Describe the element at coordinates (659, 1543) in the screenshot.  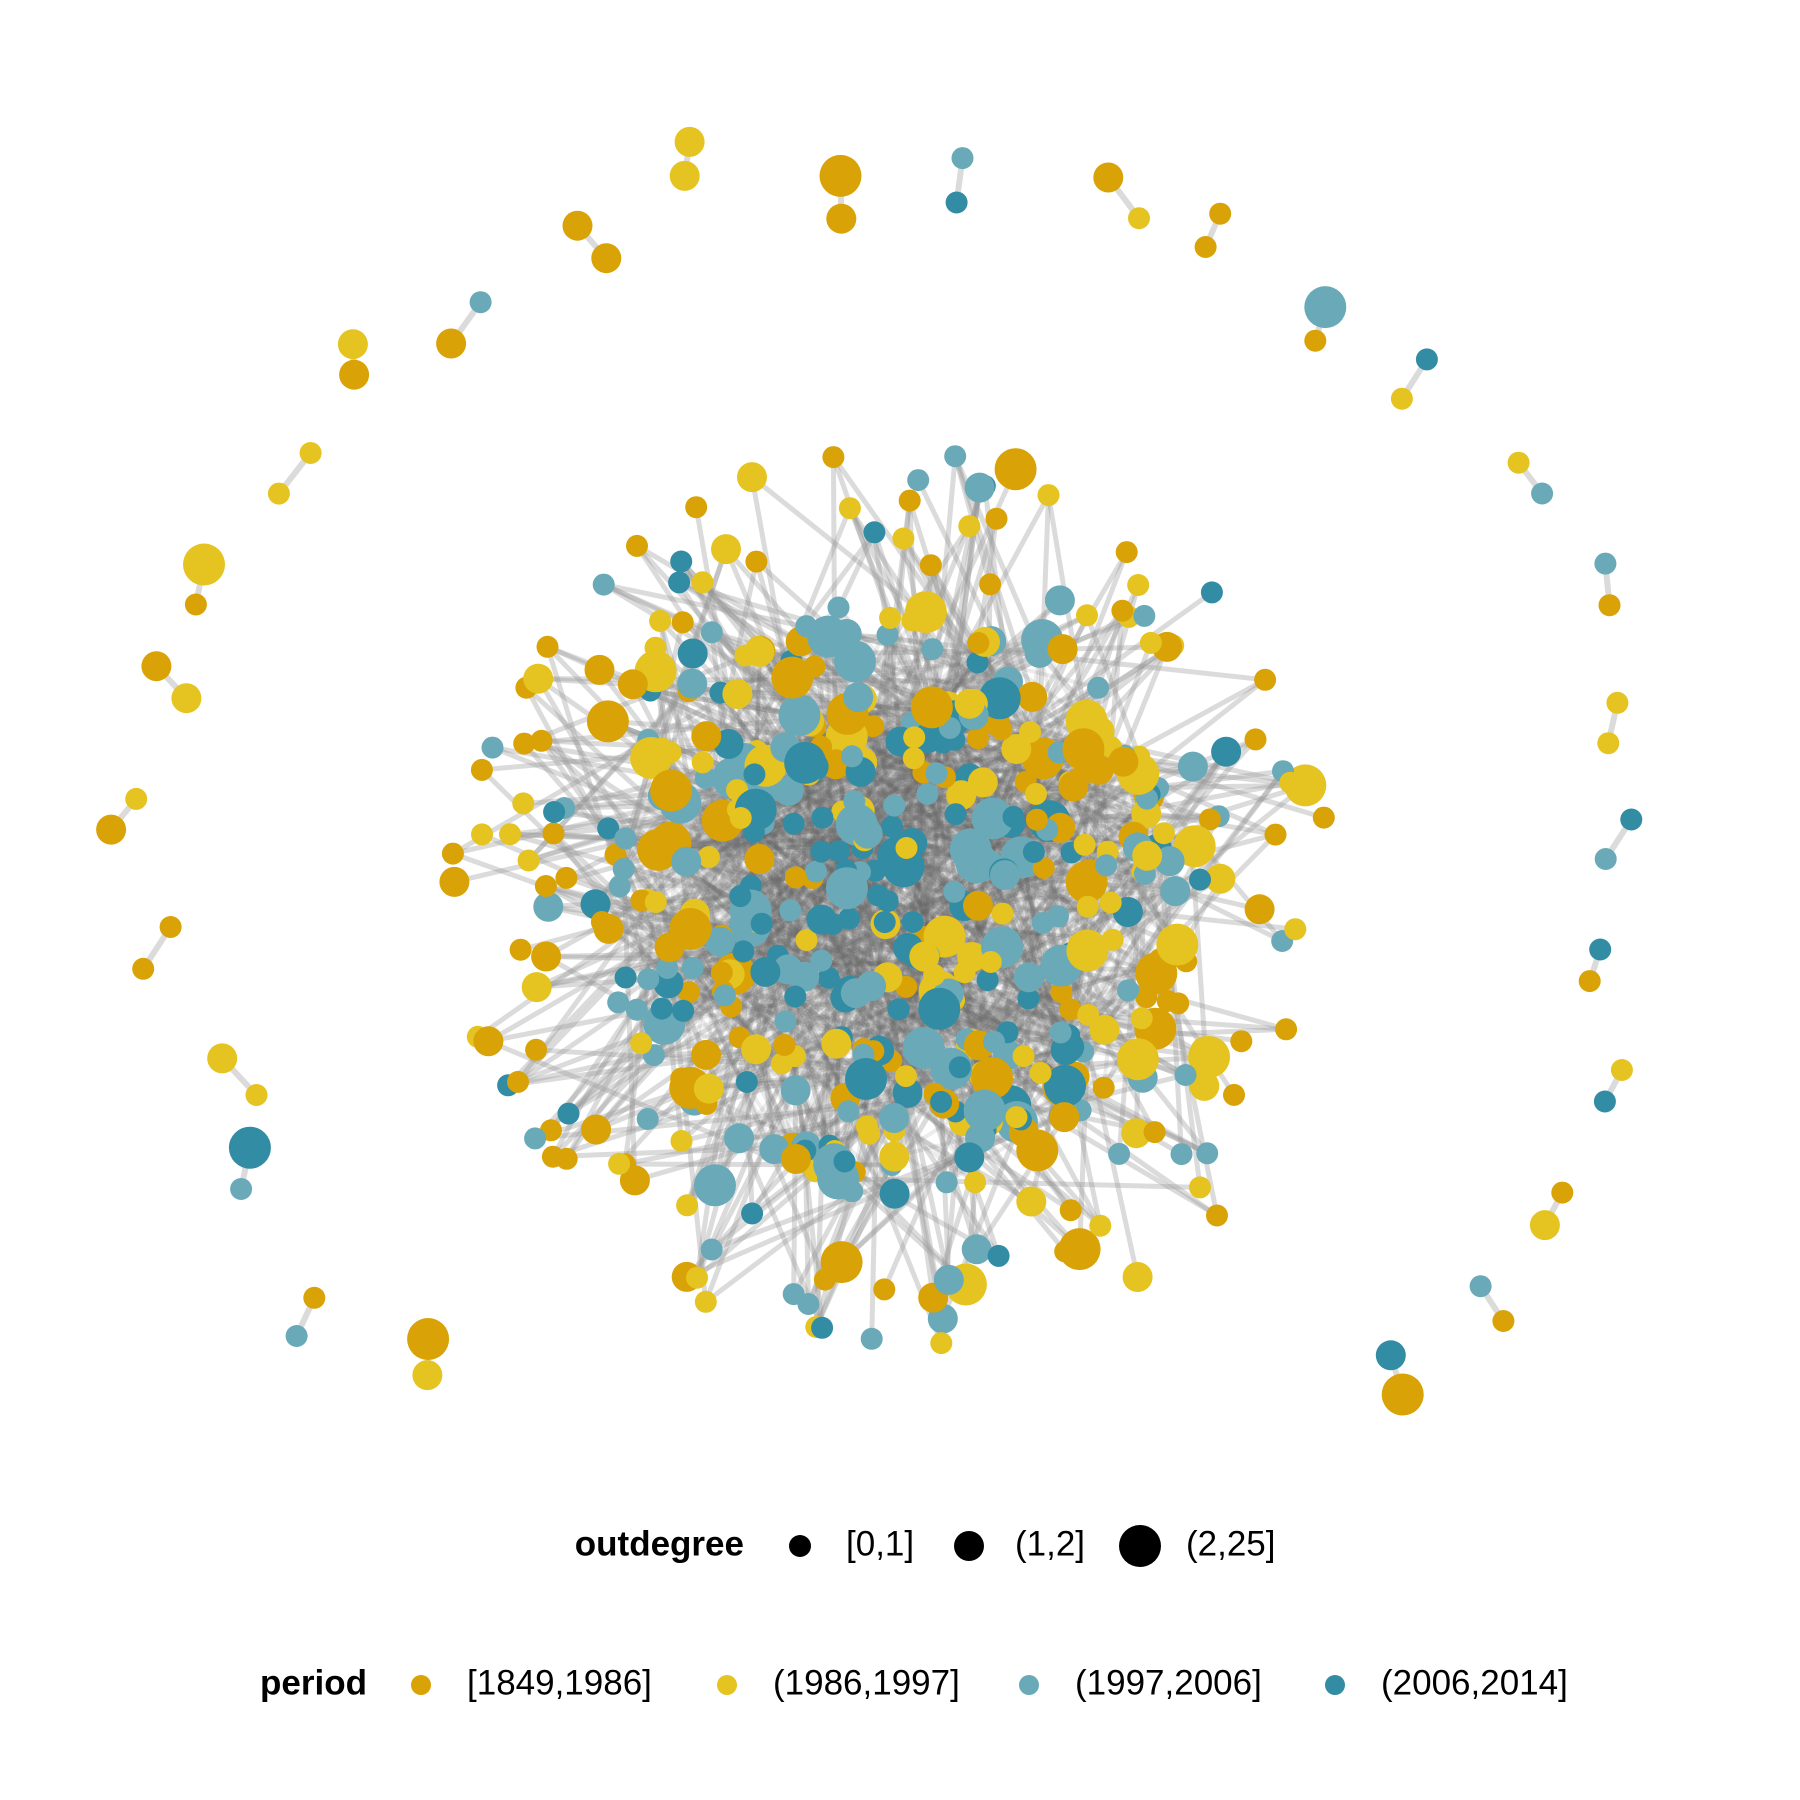
I see `legend-title: outdegree` at that location.